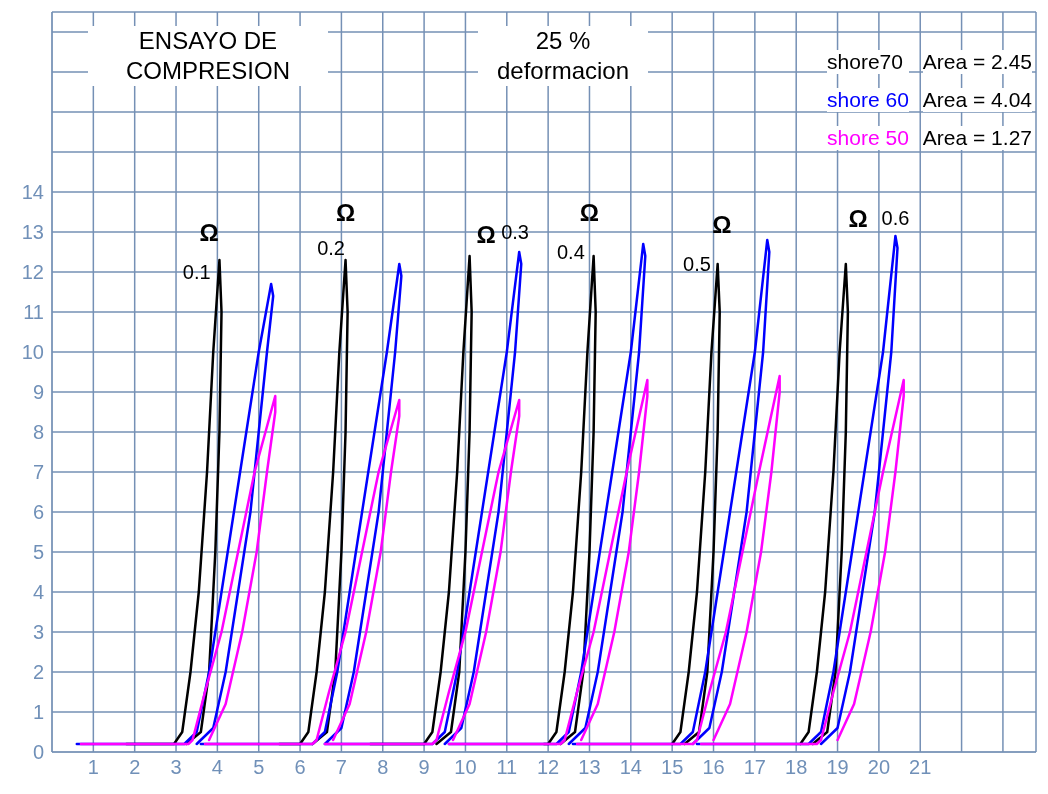 The image size is (1048, 794). Describe the element at coordinates (977, 100) in the screenshot. I see `annotation: Area = 4.04` at that location.